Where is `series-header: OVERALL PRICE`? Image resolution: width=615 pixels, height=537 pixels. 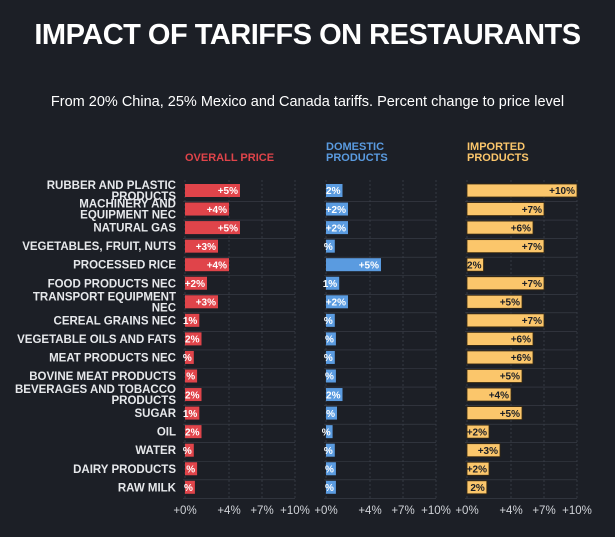
series-header: OVERALL PRICE is located at coordinates (229, 158).